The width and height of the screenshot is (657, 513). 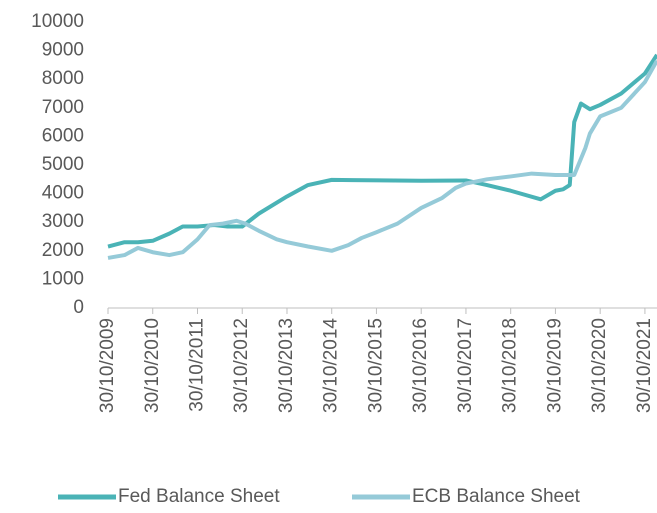 I want to click on y-tick-label: 6000, so click(x=63, y=135).